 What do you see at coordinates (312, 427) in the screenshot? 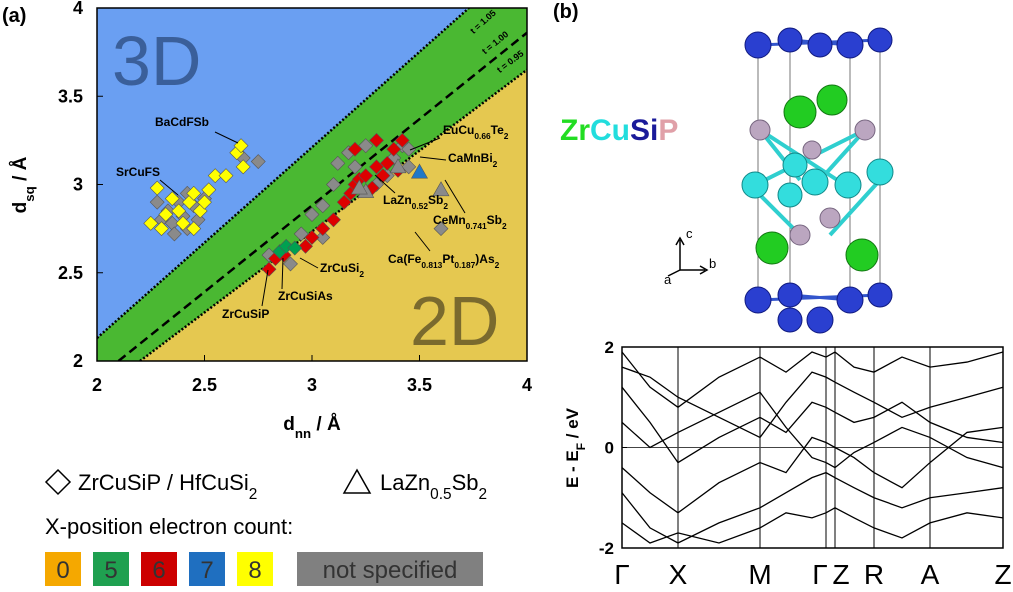
I see `x-axis-label: dnn / Å` at bounding box center [312, 427].